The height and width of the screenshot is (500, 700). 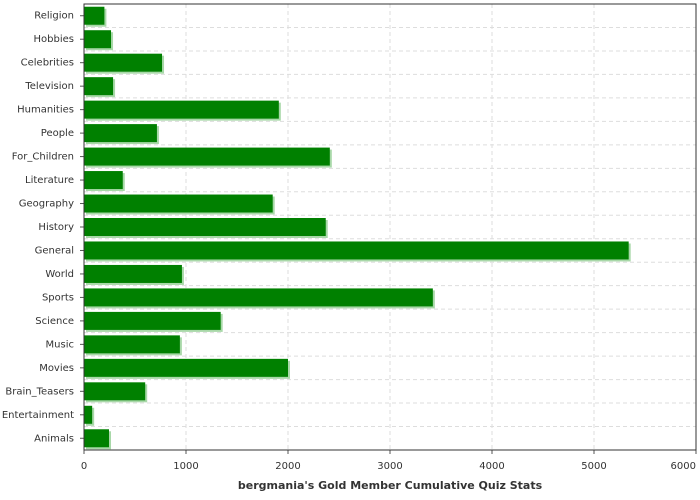 I want to click on x-tick-label: 3000, so click(x=389, y=466).